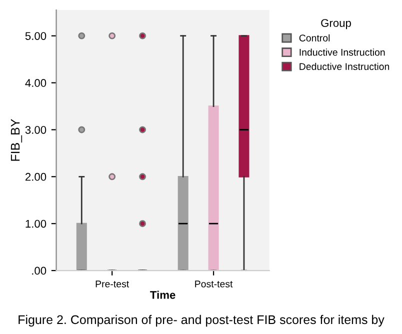 Image resolution: width=402 pixels, height=334 pixels. What do you see at coordinates (16, 140) in the screenshot?
I see `y-axis-title: FIB_BY` at bounding box center [16, 140].